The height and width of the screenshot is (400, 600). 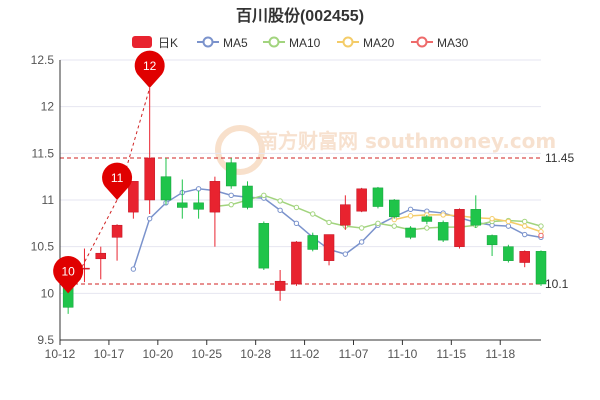 I want to click on legend-item-日k: 日K, so click(x=155, y=43).